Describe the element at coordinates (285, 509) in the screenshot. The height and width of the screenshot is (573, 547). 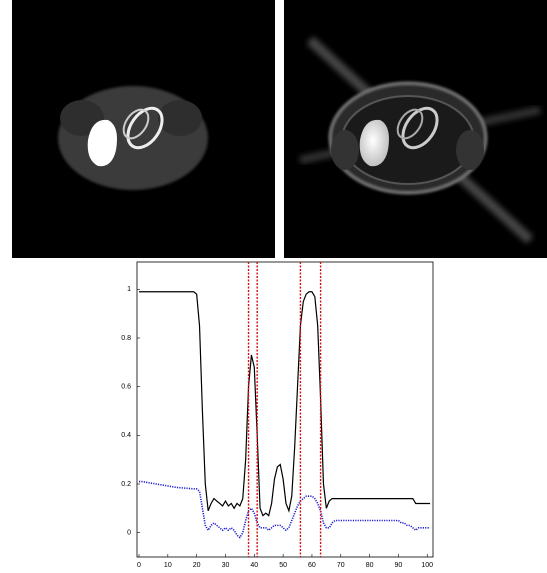
I see `series-line` at that location.